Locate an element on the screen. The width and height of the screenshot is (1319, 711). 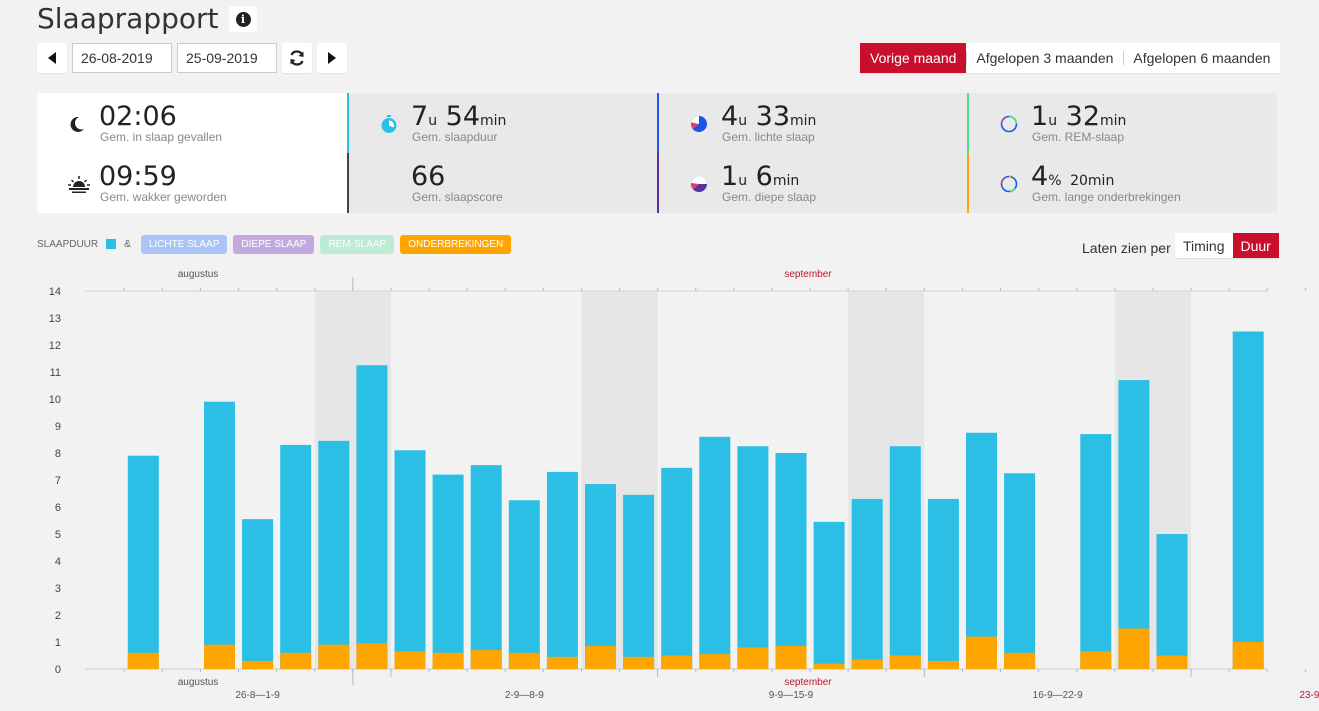
show-per-duration: Duur is located at coordinates (1255, 245).